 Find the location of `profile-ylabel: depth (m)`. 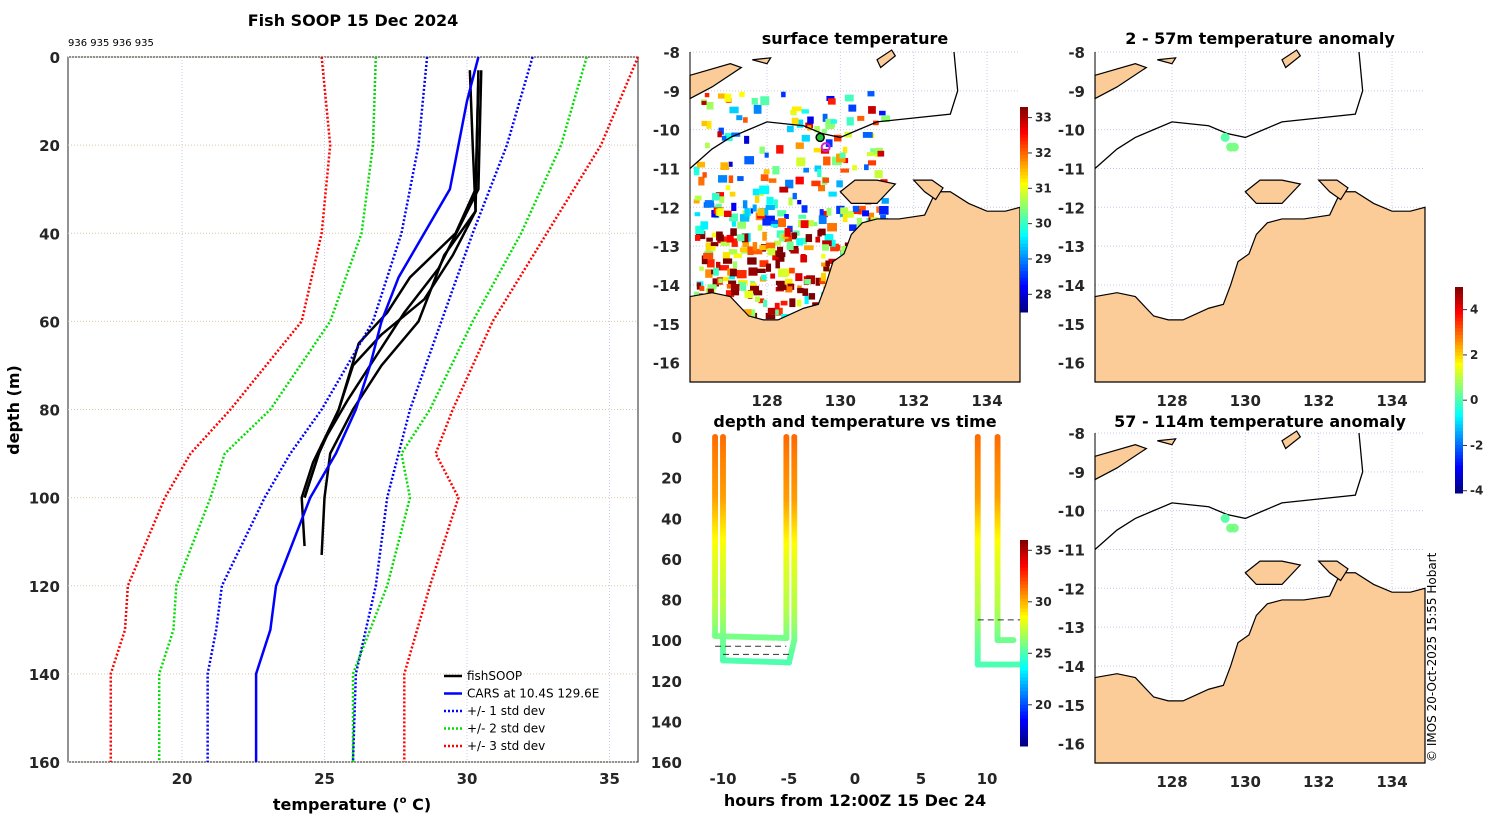

profile-ylabel: depth (m) is located at coordinates (13, 410).